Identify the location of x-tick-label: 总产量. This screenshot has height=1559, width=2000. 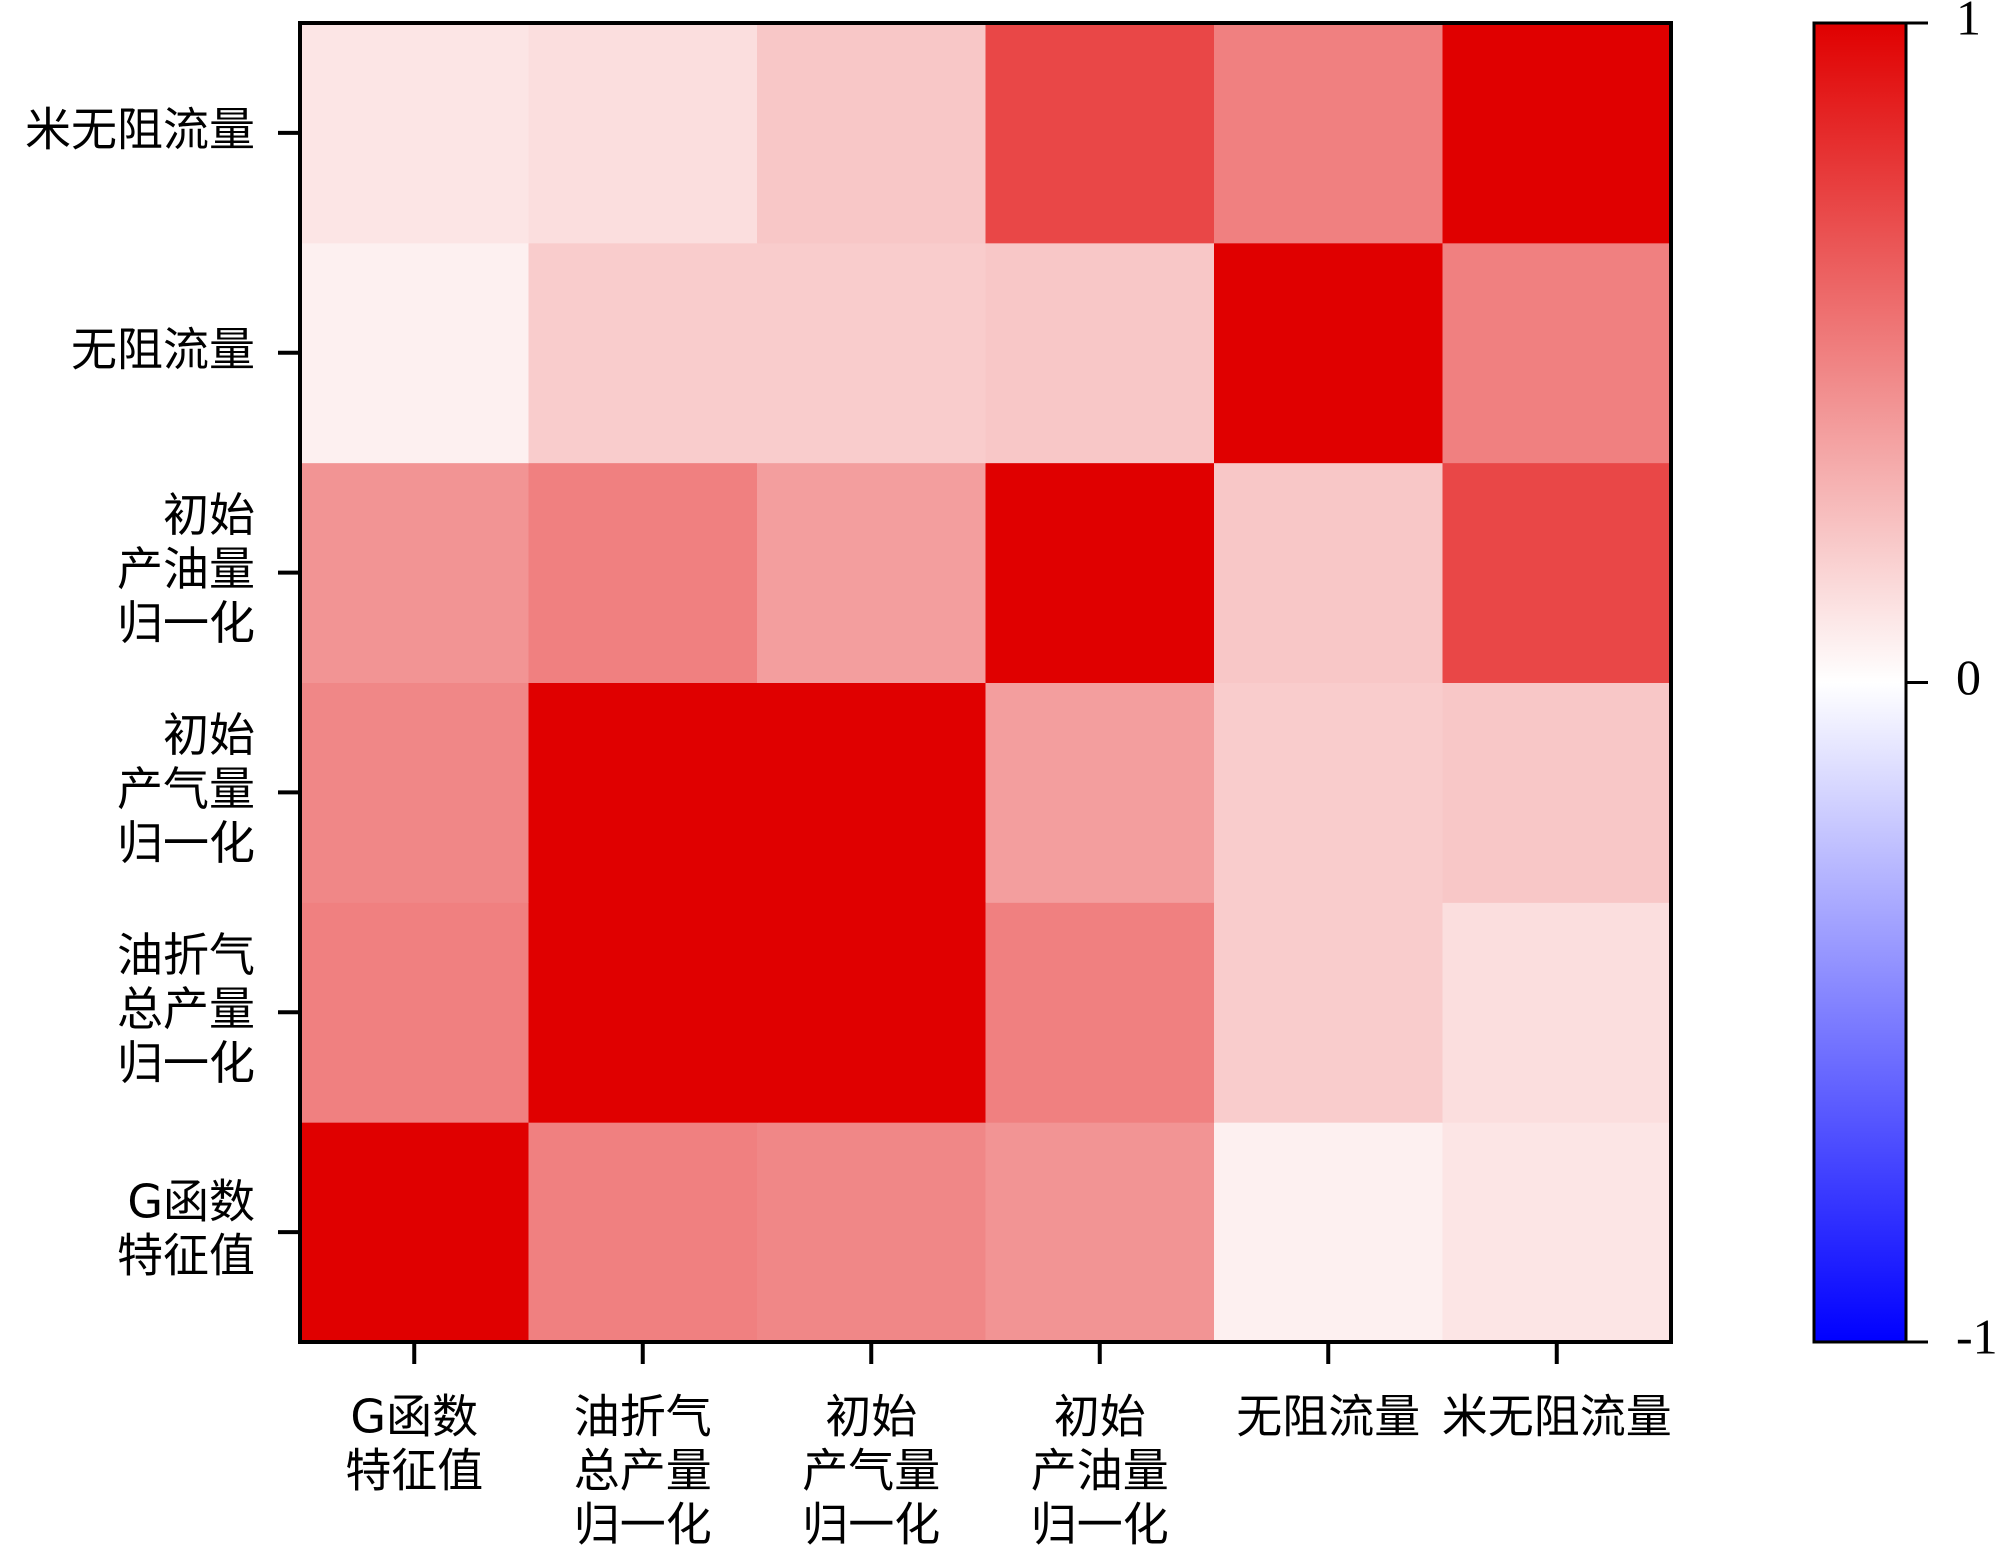
(643, 1471).